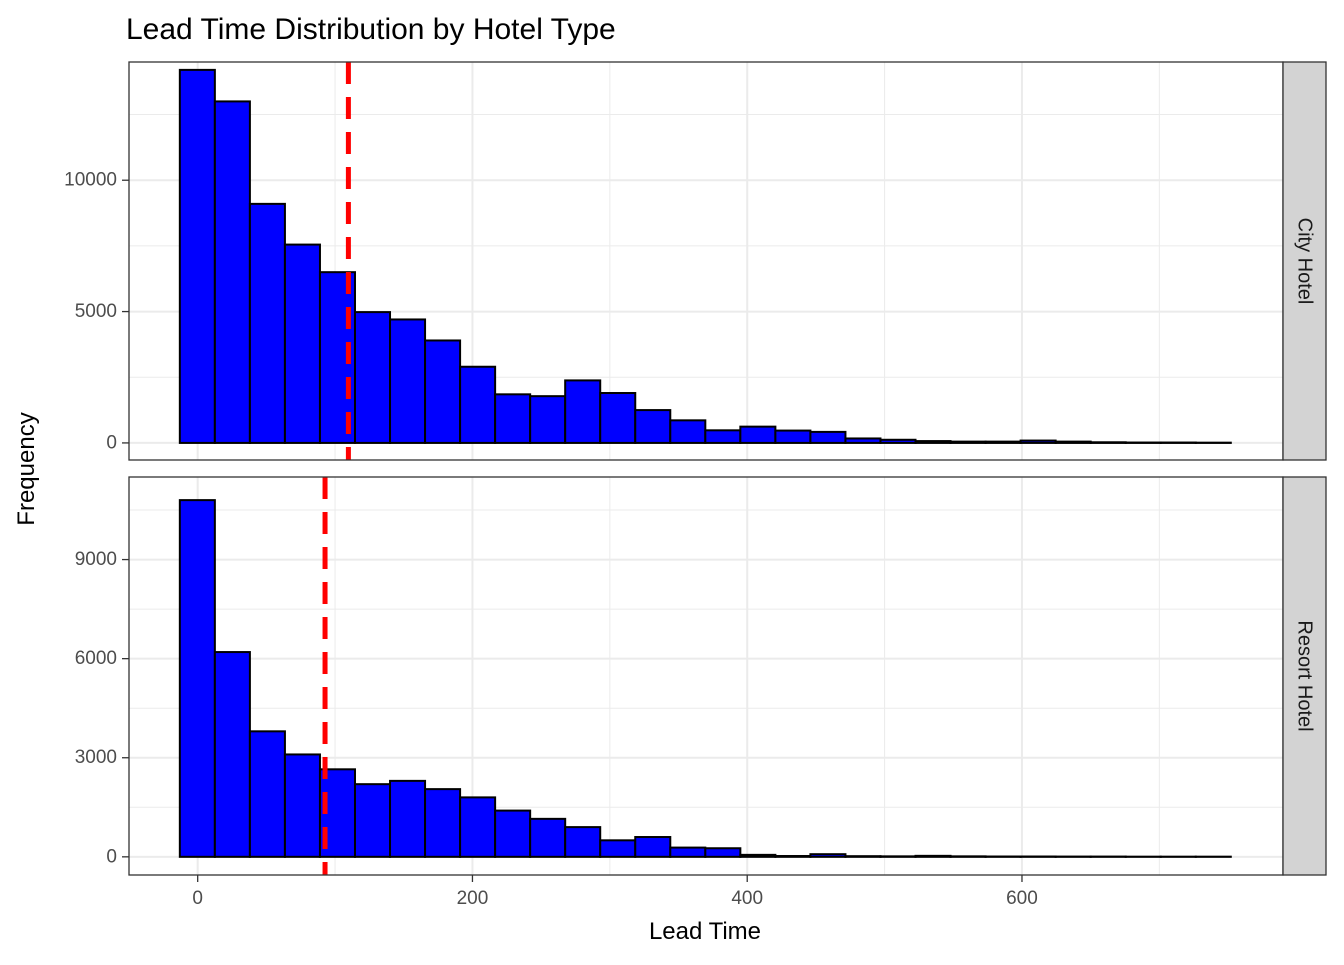 The height and width of the screenshot is (965, 1344). What do you see at coordinates (96, 757) in the screenshot?
I see `y-tick-label: 3000` at bounding box center [96, 757].